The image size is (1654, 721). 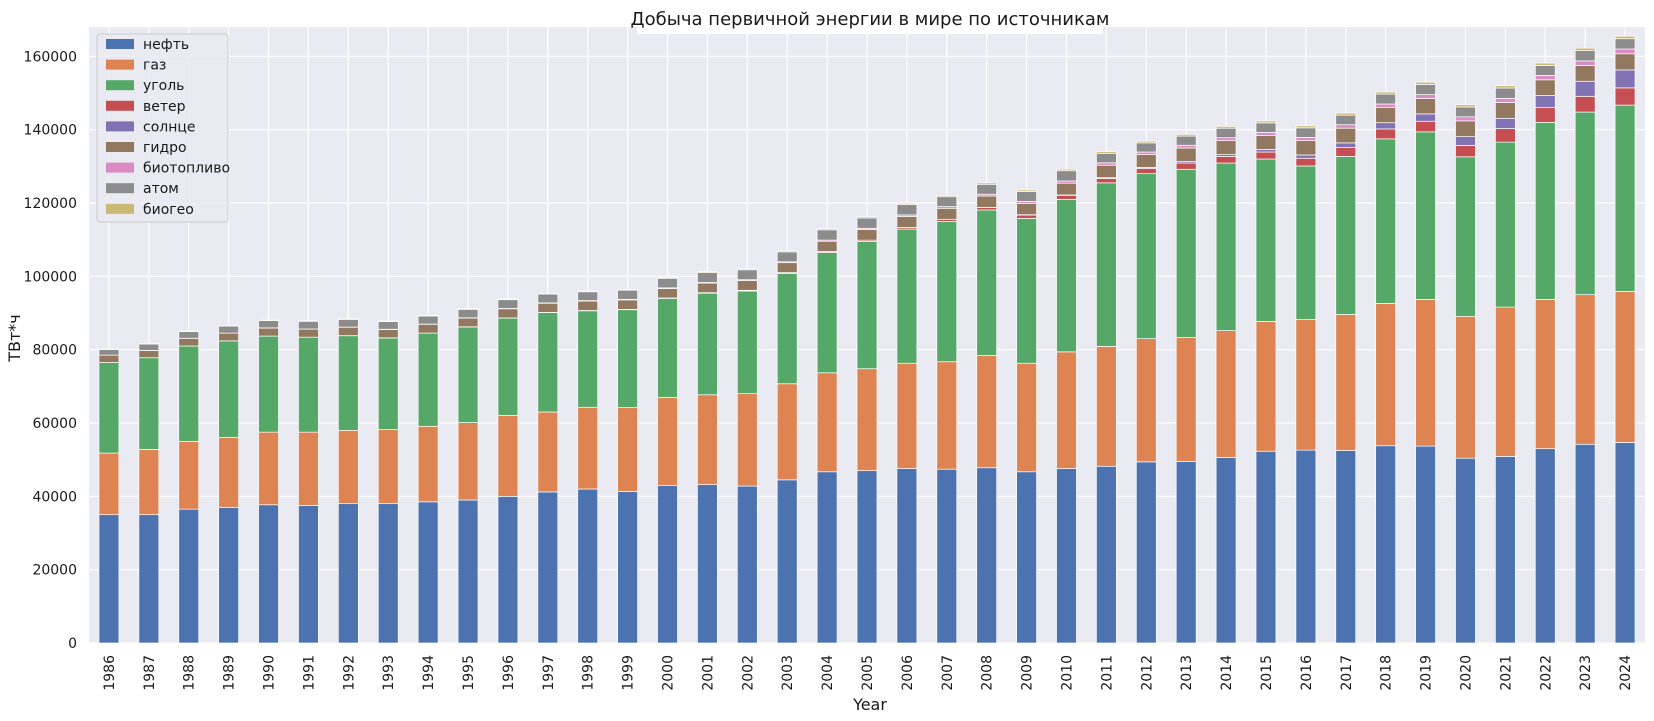 What do you see at coordinates (165, 148) in the screenshot?
I see `legend-label: гидро` at bounding box center [165, 148].